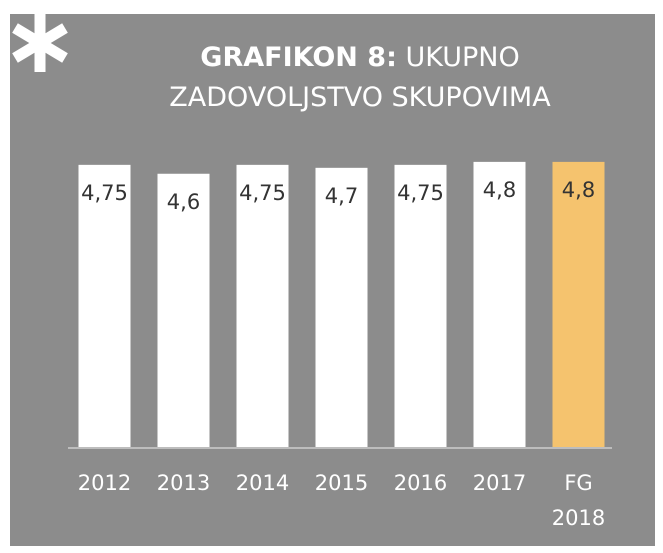 The image size is (663, 553). What do you see at coordinates (578, 500) in the screenshot?
I see `x-tick-label: FG 2018` at bounding box center [578, 500].